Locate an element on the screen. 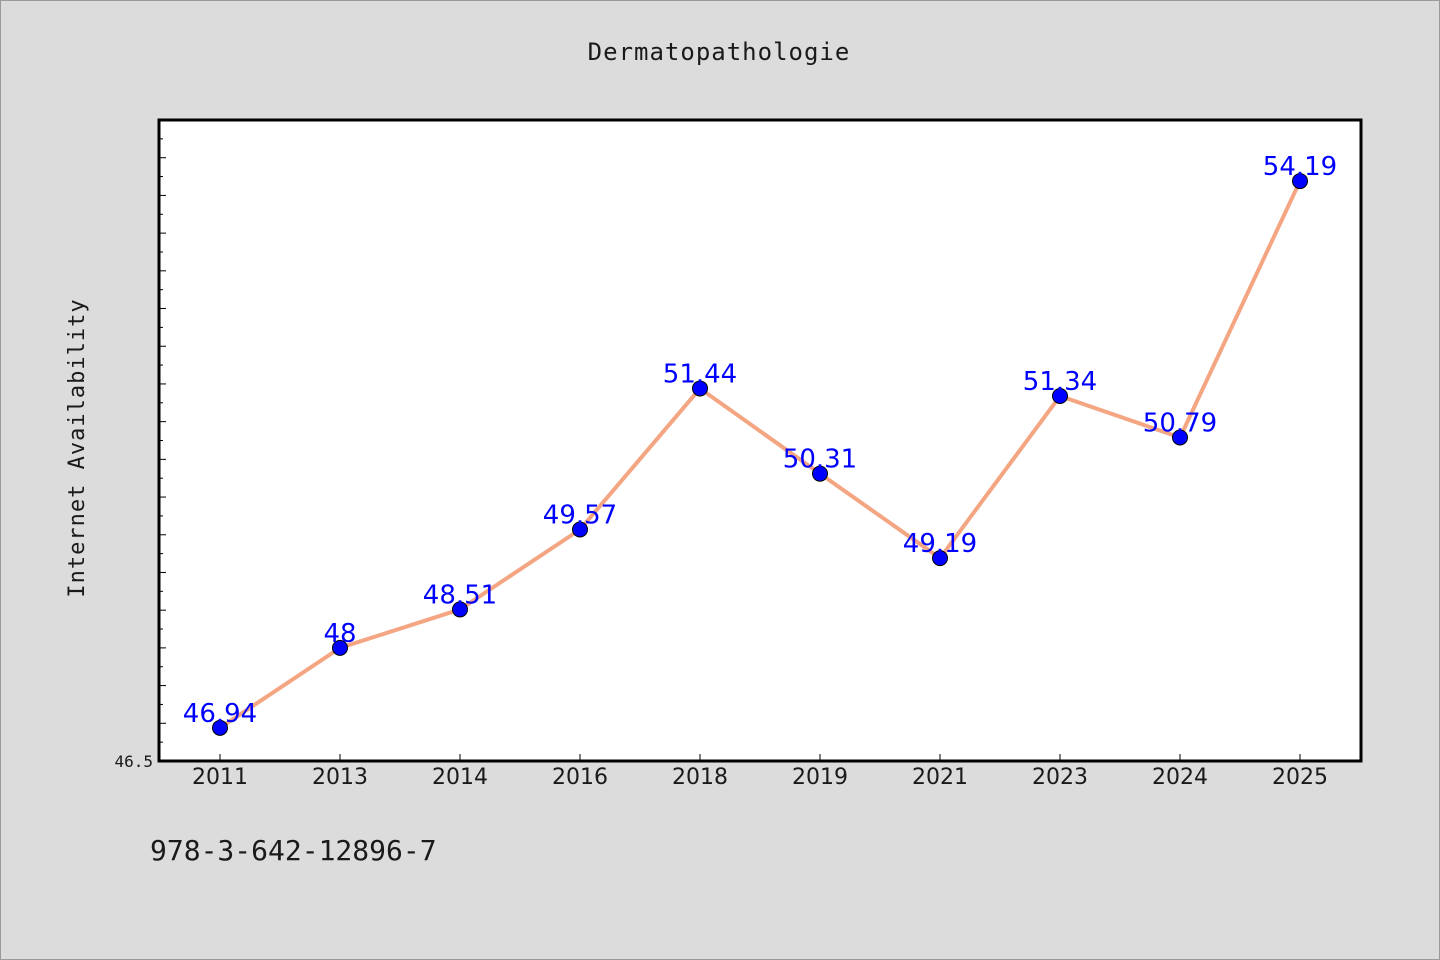 Image resolution: width=1440 pixels, height=960 pixels. y-tick-label: 46.5 is located at coordinates (133, 761).